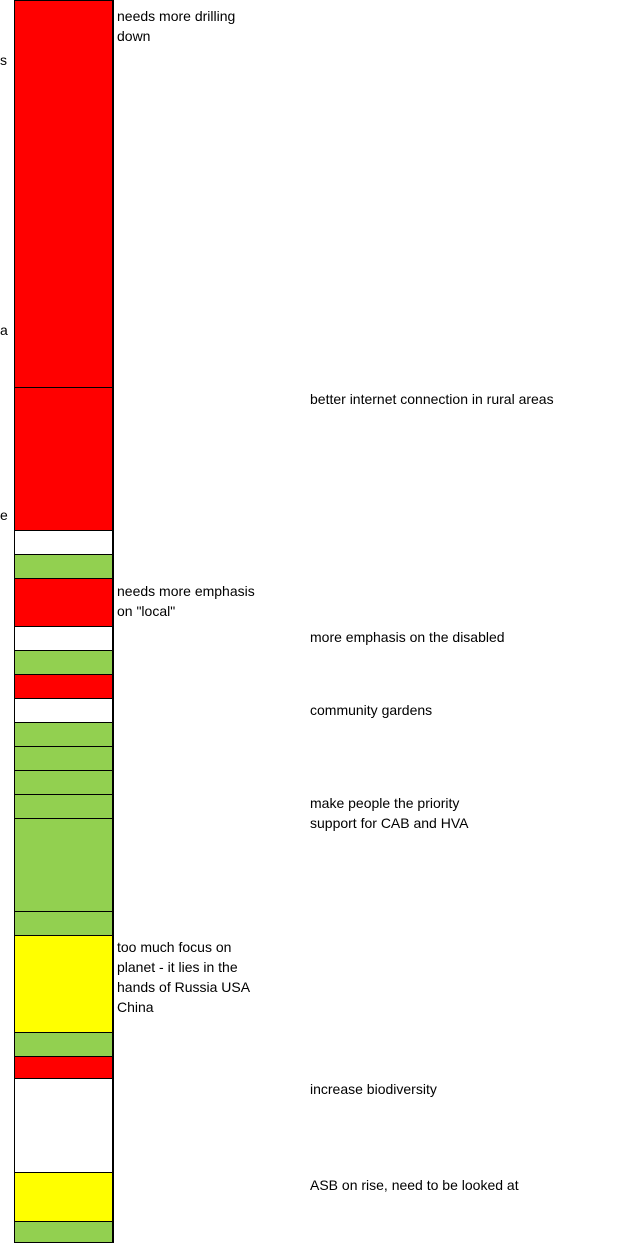 The width and height of the screenshot is (626, 1243). What do you see at coordinates (176, 26) in the screenshot?
I see `comment-text: needs more drilling down` at bounding box center [176, 26].